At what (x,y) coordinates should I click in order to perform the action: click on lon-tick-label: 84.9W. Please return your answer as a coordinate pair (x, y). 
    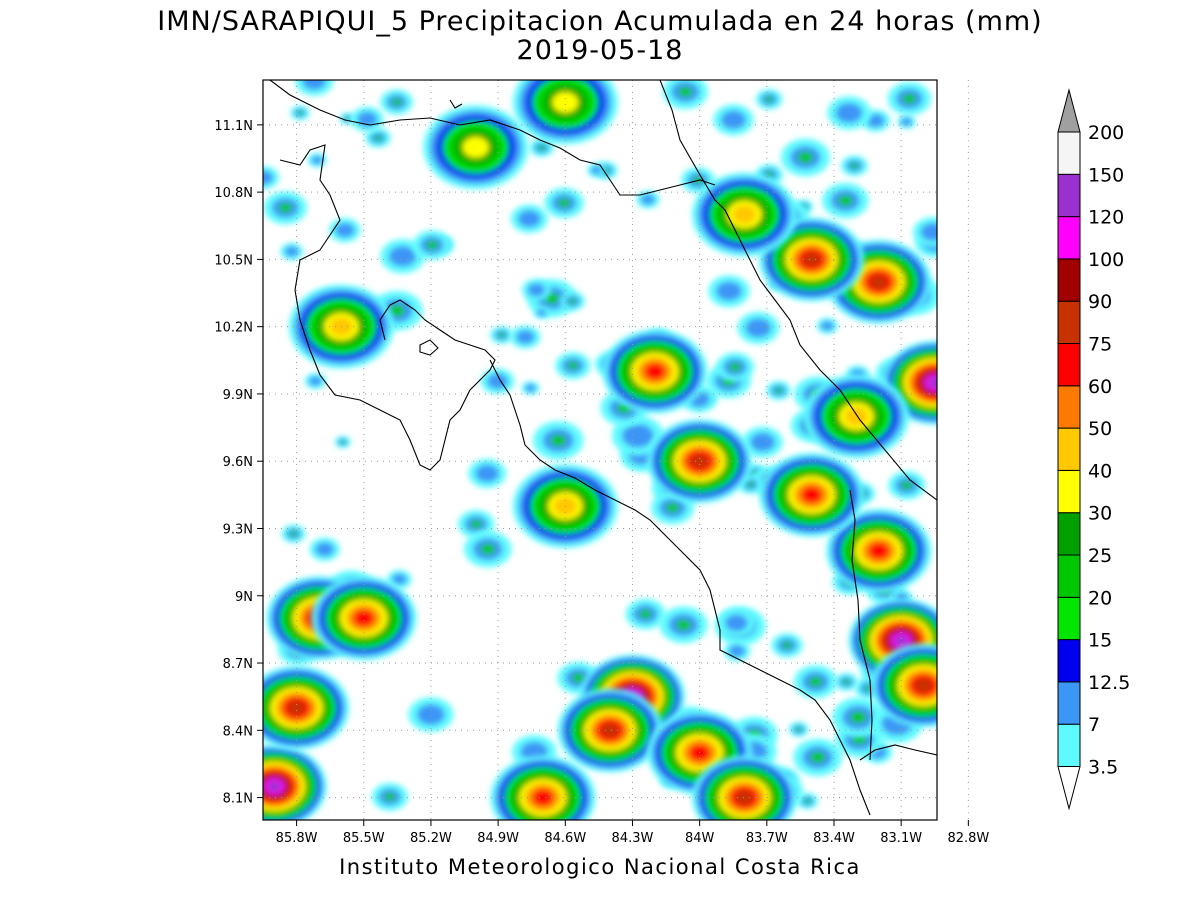
    Looking at the image, I should click on (498, 838).